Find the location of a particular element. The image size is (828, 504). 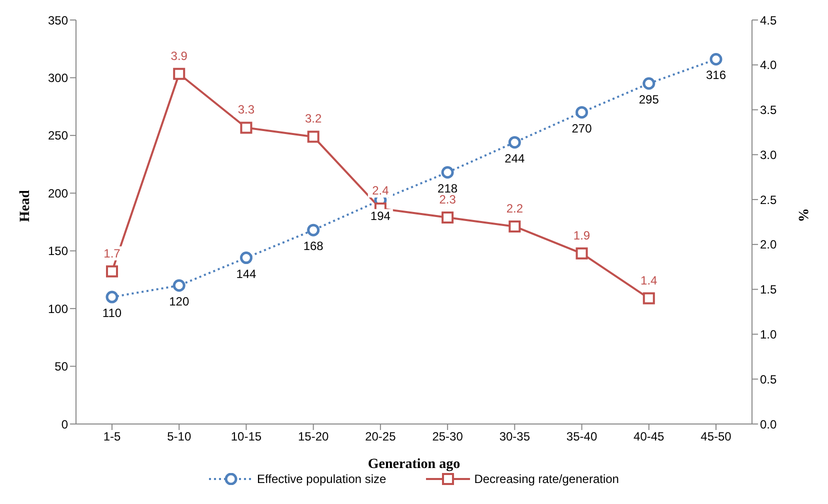

x-axis-title: Generation ago is located at coordinates (414, 464).